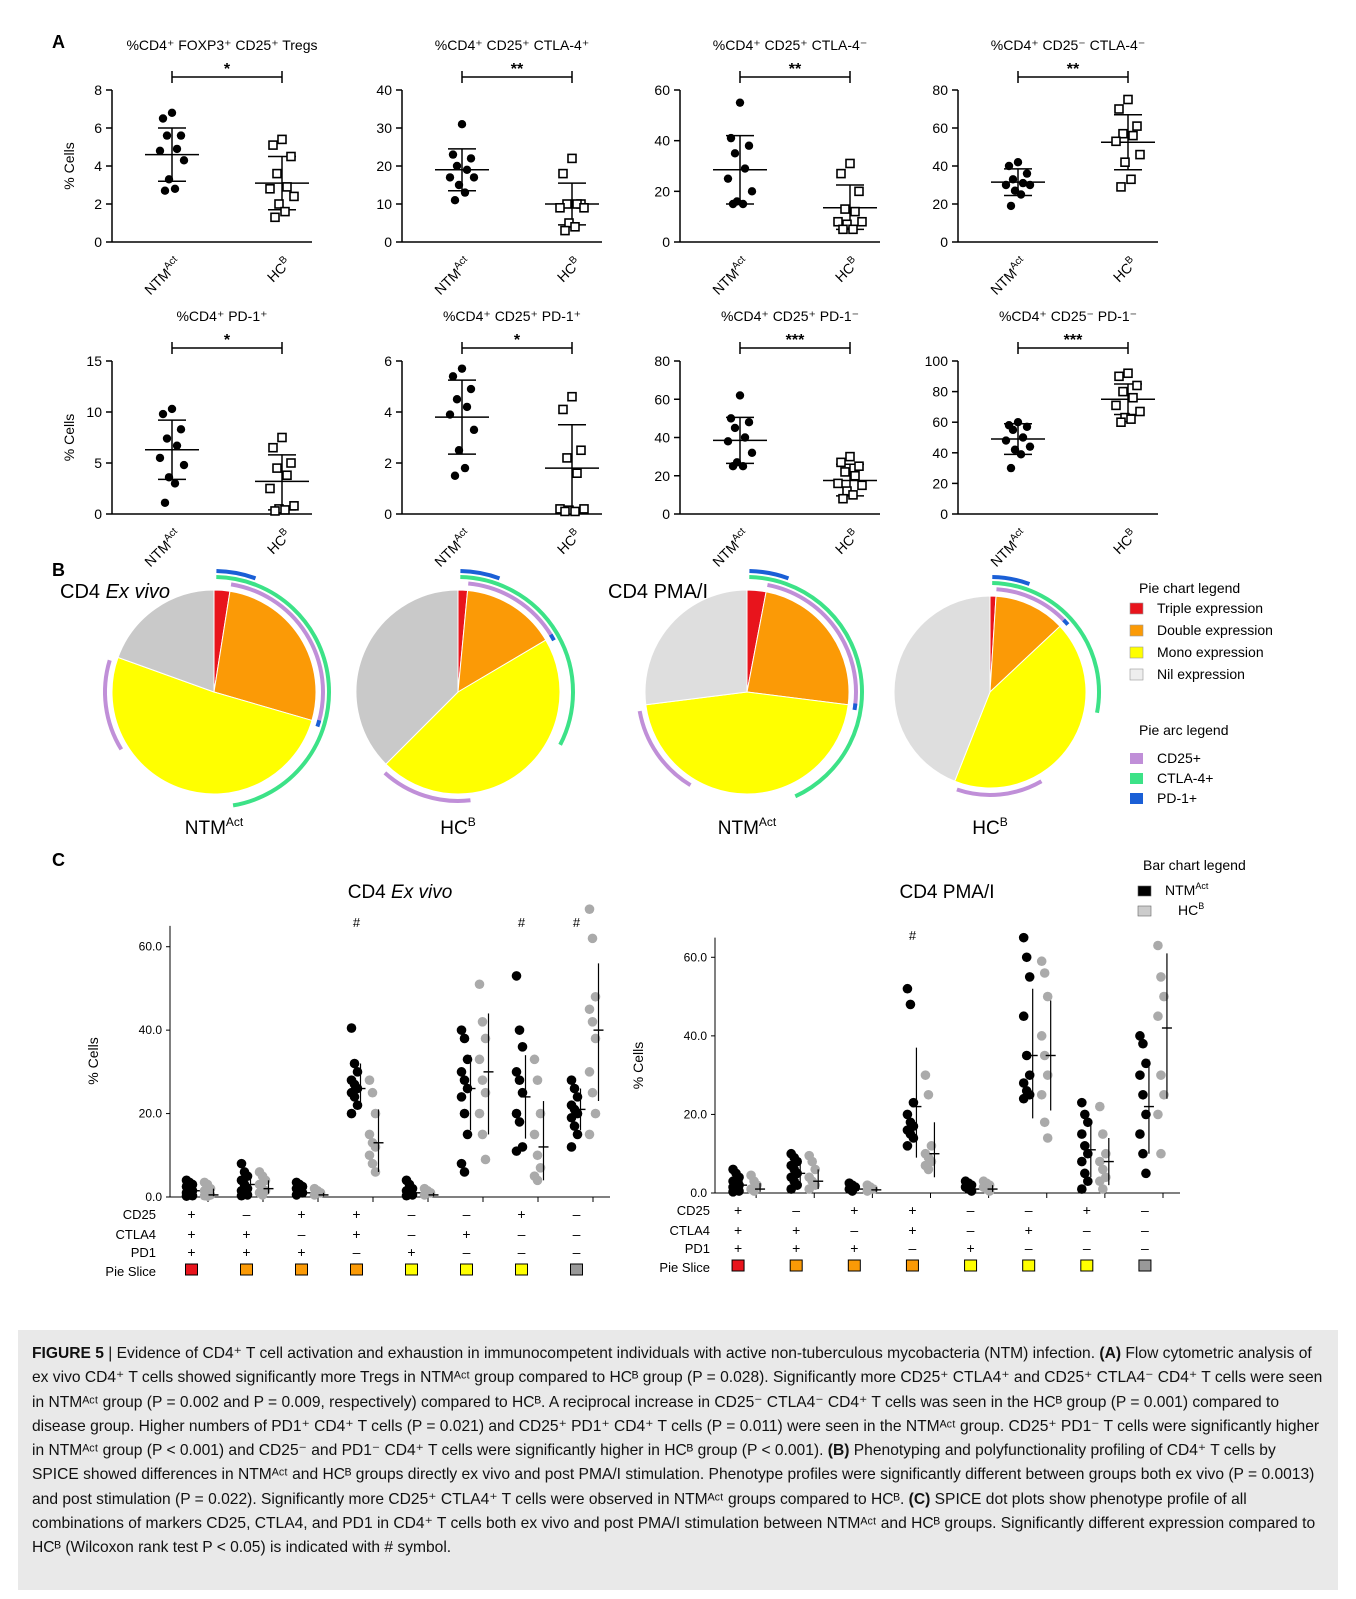 This screenshot has width=1356, height=1599. Describe the element at coordinates (512, 45) in the screenshot. I see `panel-title: %CD4⁺ CD25⁺ CTLA-4⁺` at that location.